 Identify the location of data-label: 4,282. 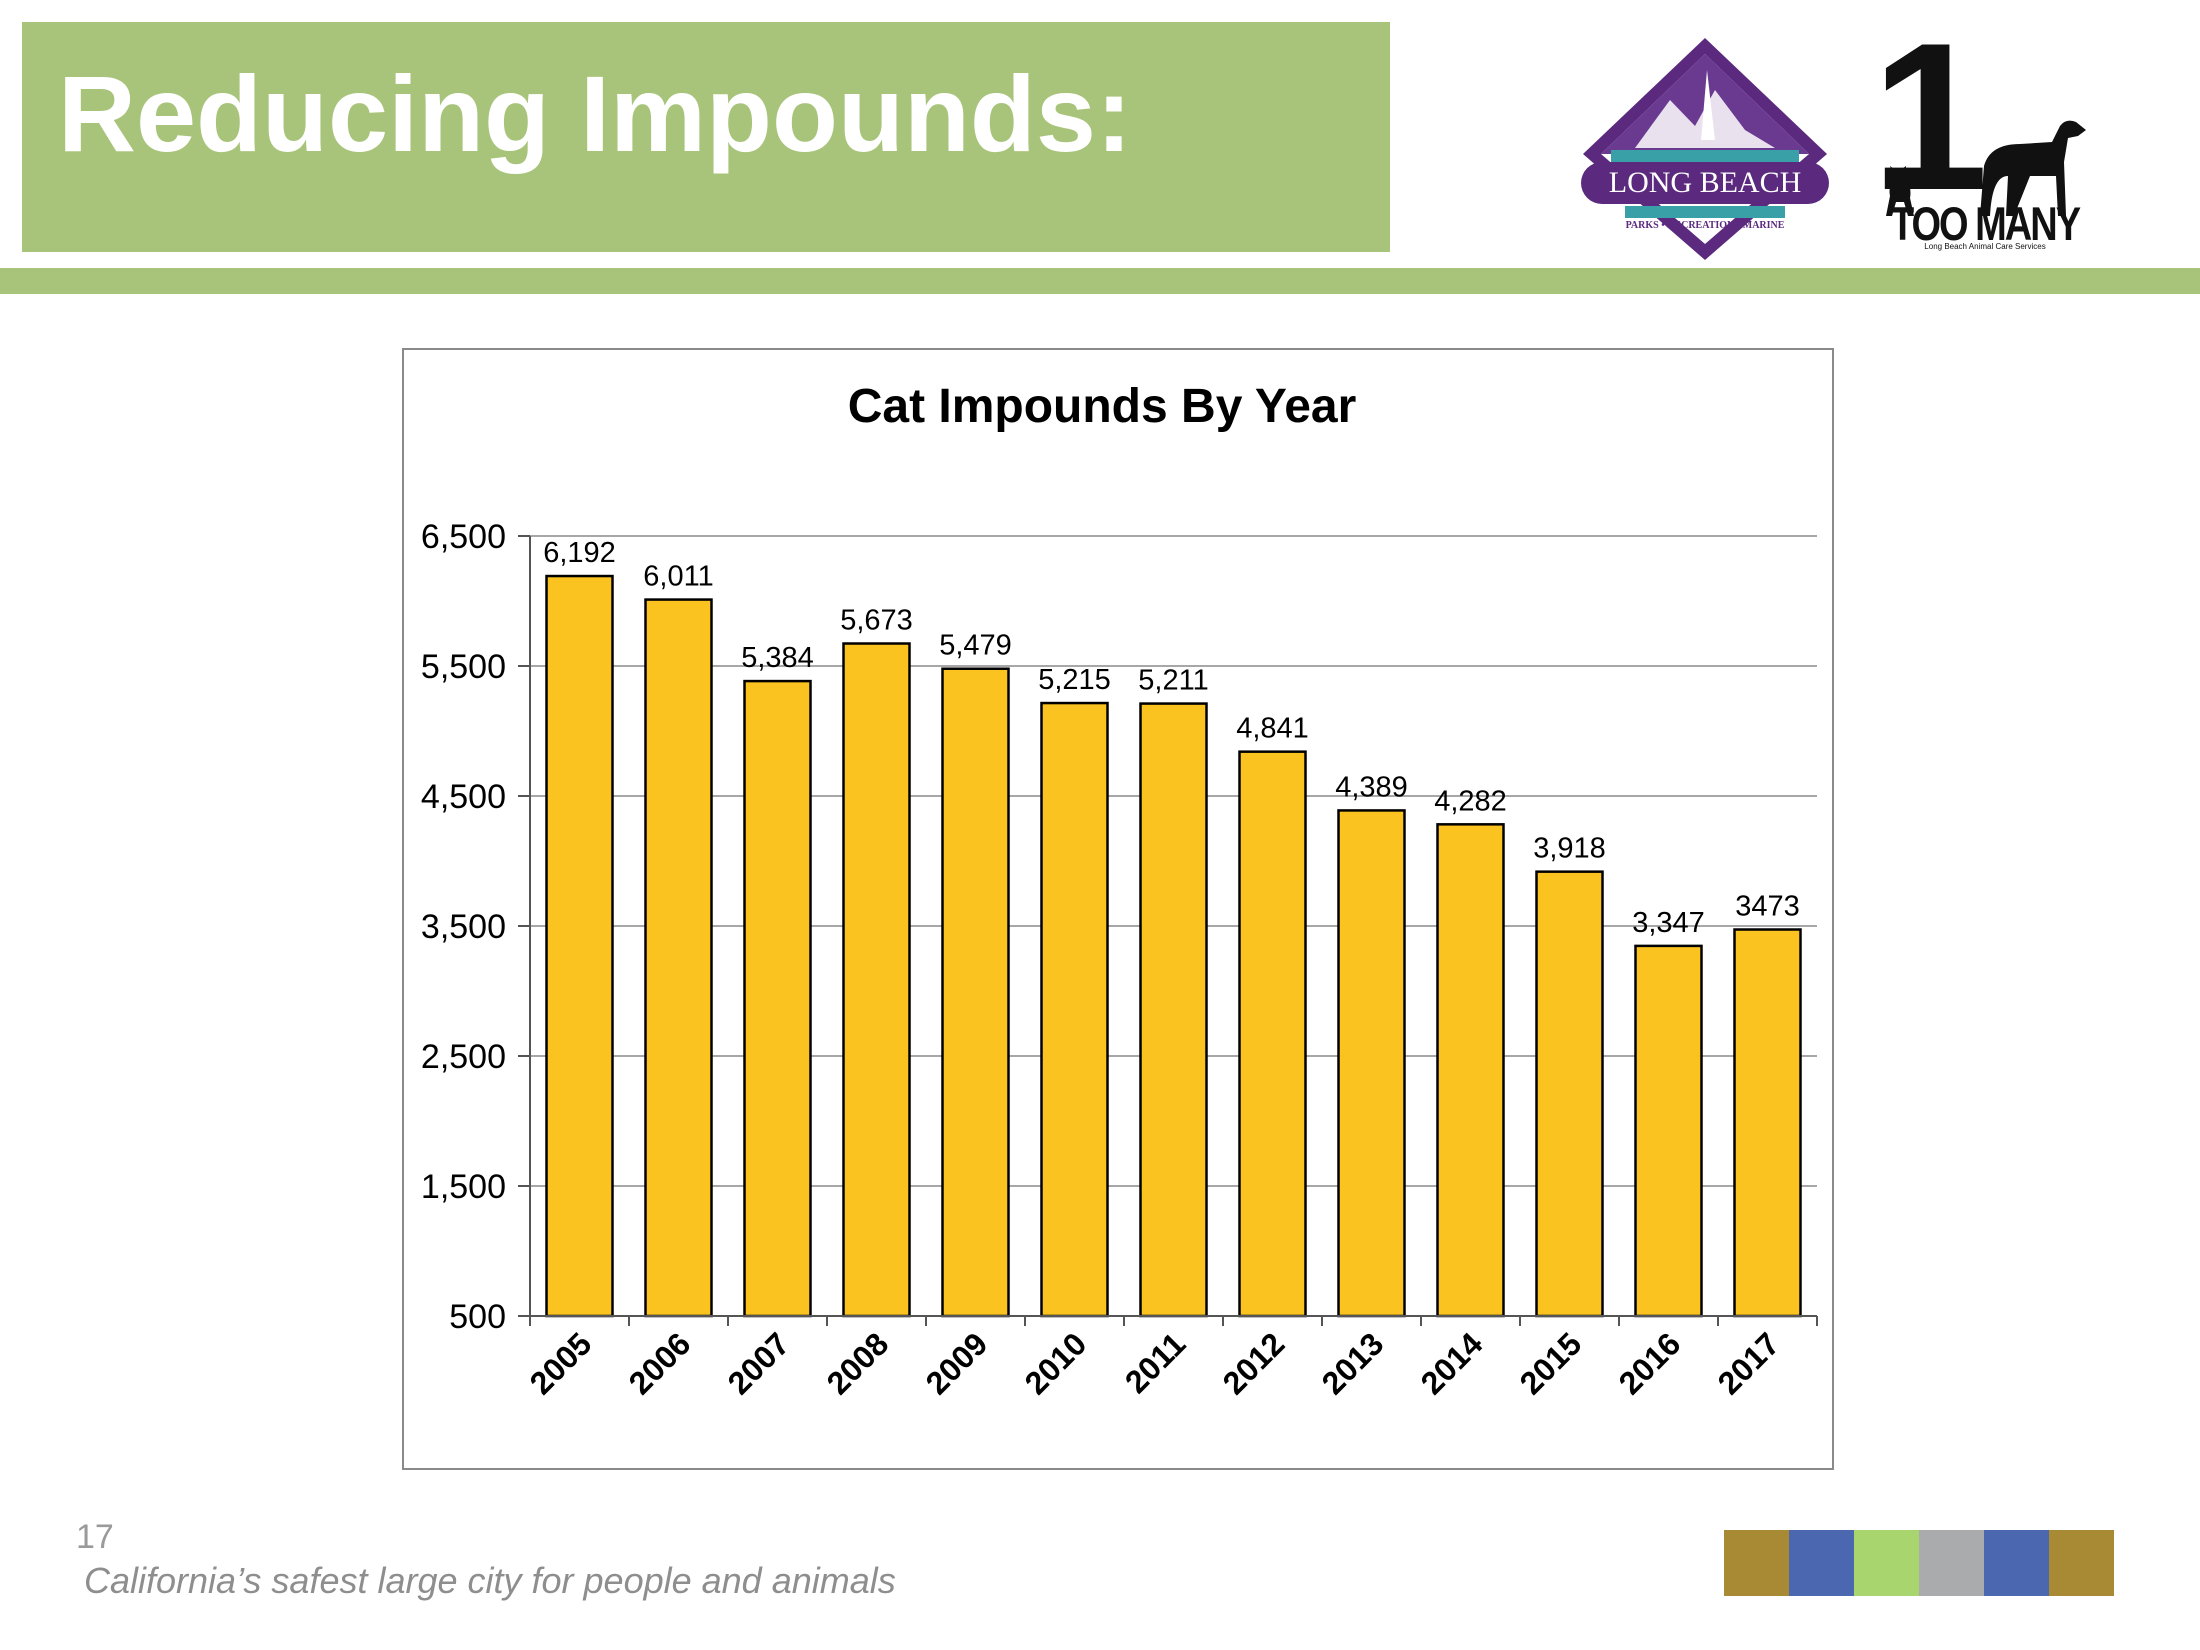
(1470, 801).